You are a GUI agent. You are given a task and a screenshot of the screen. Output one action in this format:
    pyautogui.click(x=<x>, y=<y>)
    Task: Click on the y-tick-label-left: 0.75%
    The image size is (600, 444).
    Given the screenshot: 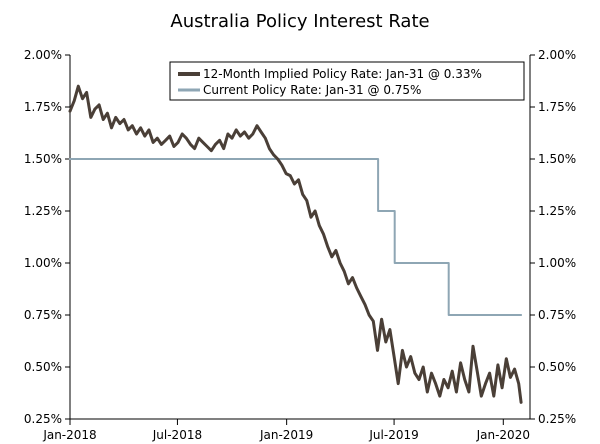 What is the action you would take?
    pyautogui.click(x=43, y=315)
    